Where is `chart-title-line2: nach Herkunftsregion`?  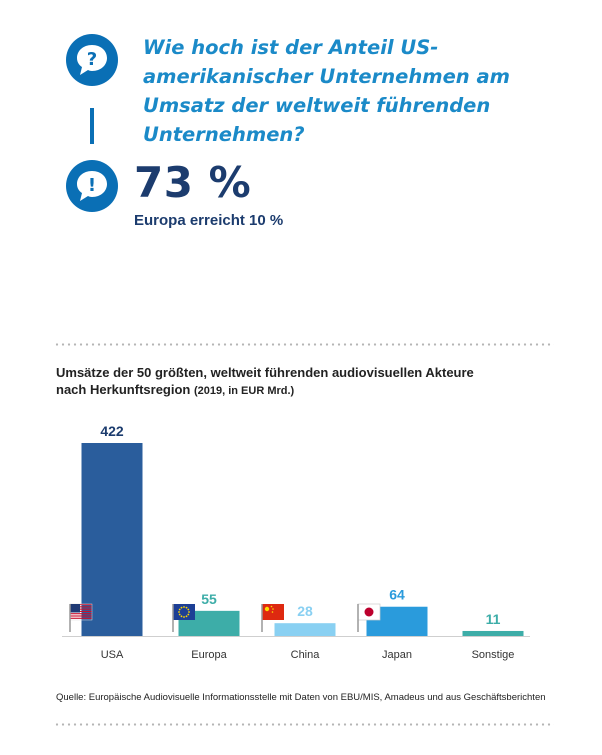
chart-title-line2: nach Herkunftsregion is located at coordinates (123, 389).